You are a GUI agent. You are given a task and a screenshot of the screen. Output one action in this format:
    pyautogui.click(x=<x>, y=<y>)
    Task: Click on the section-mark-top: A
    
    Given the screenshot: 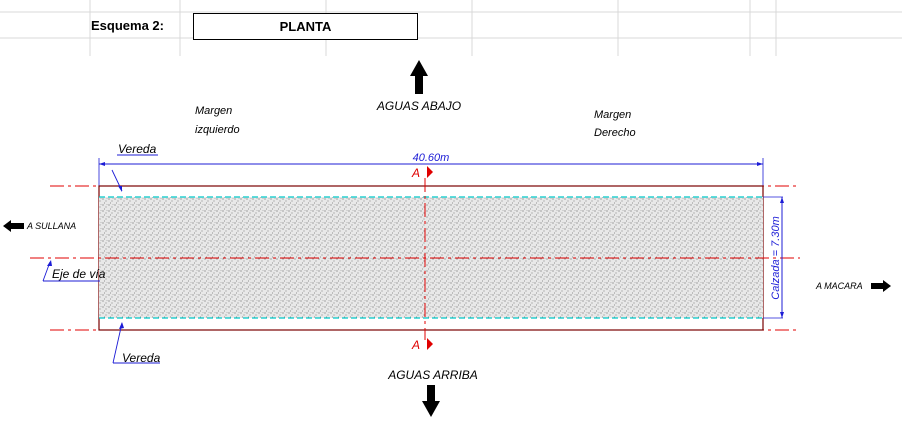 What is the action you would take?
    pyautogui.click(x=415, y=173)
    